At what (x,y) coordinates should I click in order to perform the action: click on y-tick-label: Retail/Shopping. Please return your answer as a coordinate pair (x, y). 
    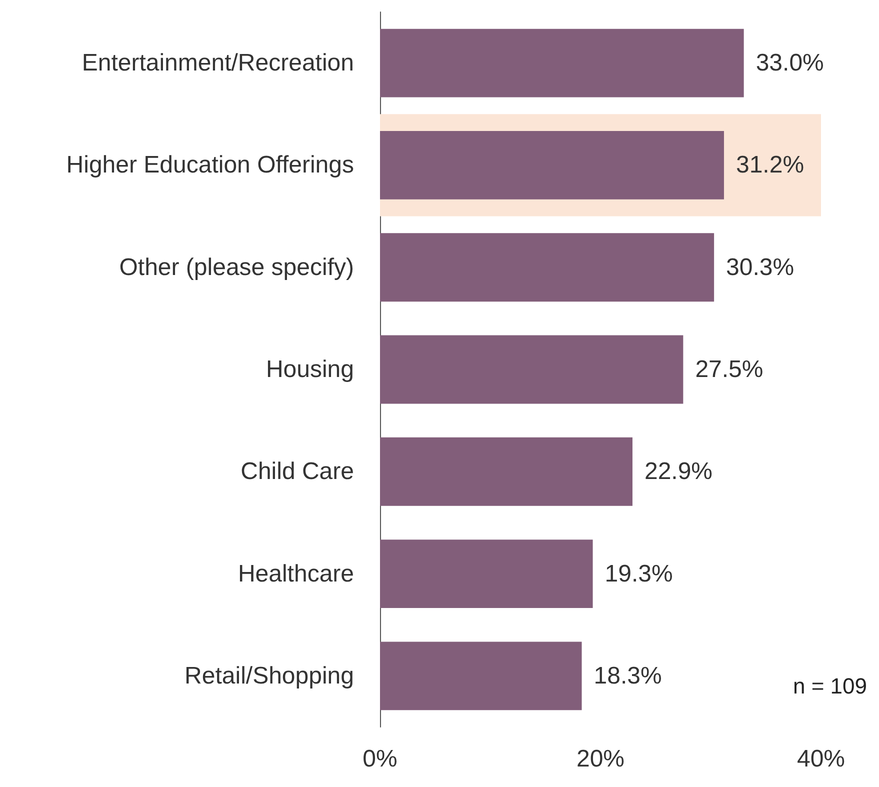
    Looking at the image, I should click on (269, 676).